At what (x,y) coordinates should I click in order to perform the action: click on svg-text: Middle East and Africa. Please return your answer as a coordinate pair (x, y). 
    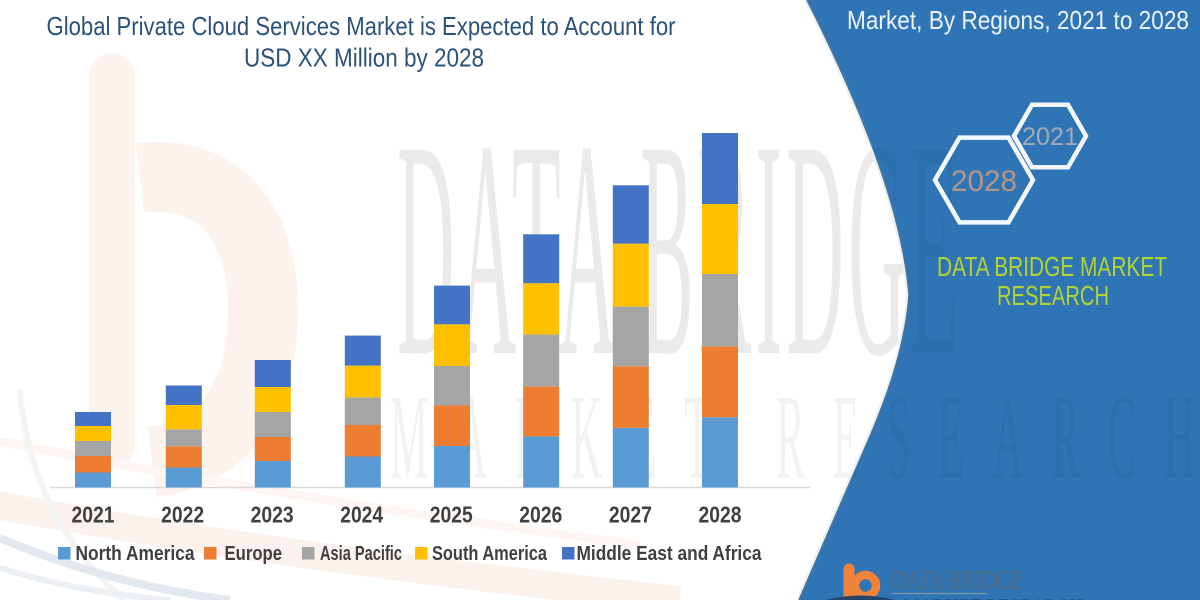
    Looking at the image, I should click on (670, 554).